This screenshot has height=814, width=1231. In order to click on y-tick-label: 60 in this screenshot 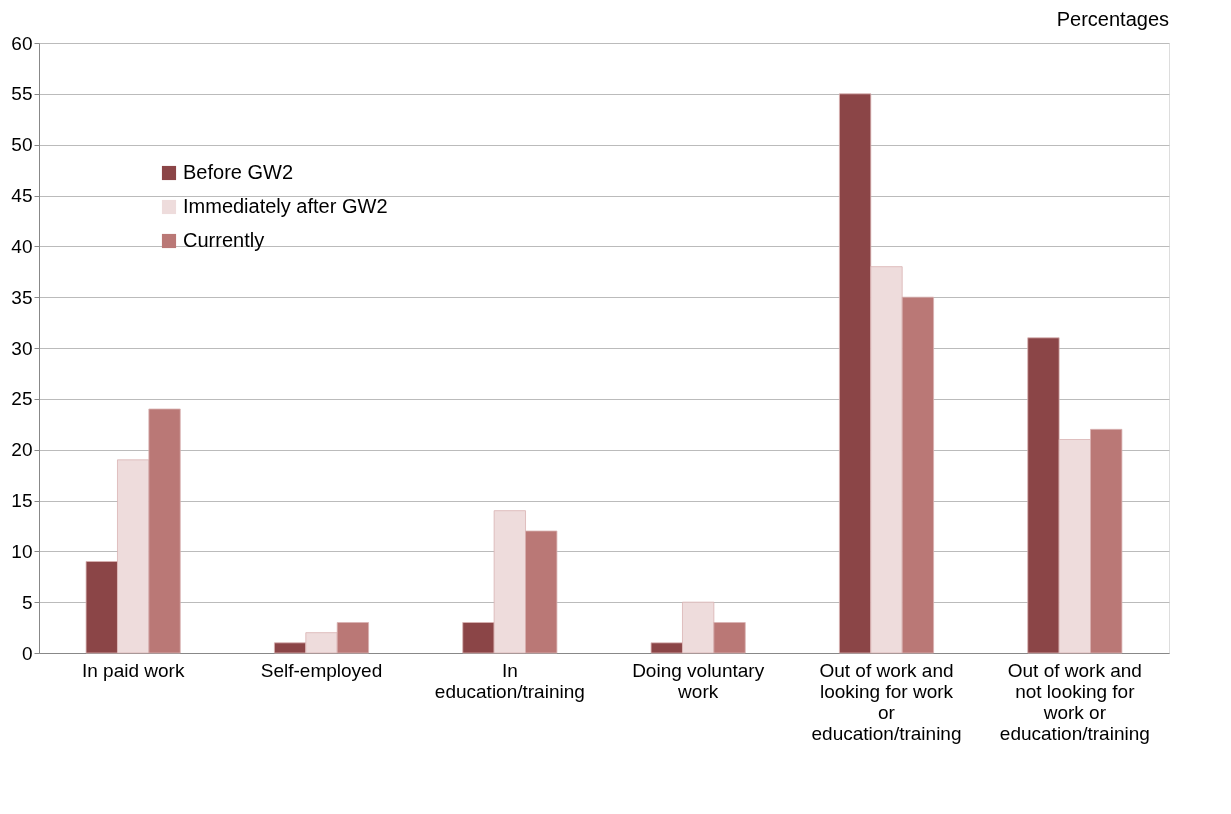, I will do `click(22, 43)`.